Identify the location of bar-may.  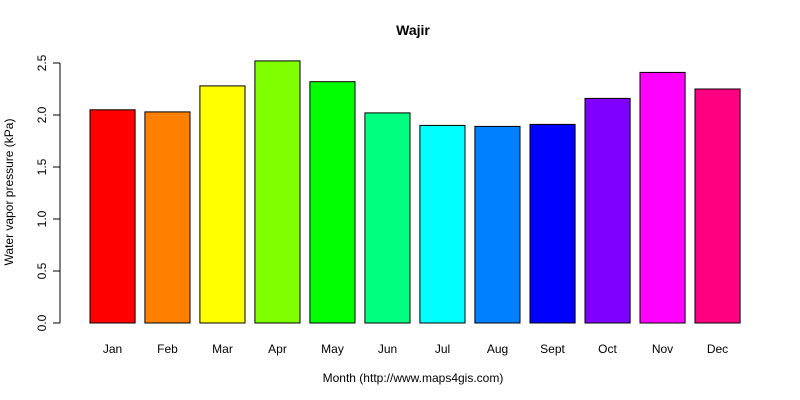
(332, 202).